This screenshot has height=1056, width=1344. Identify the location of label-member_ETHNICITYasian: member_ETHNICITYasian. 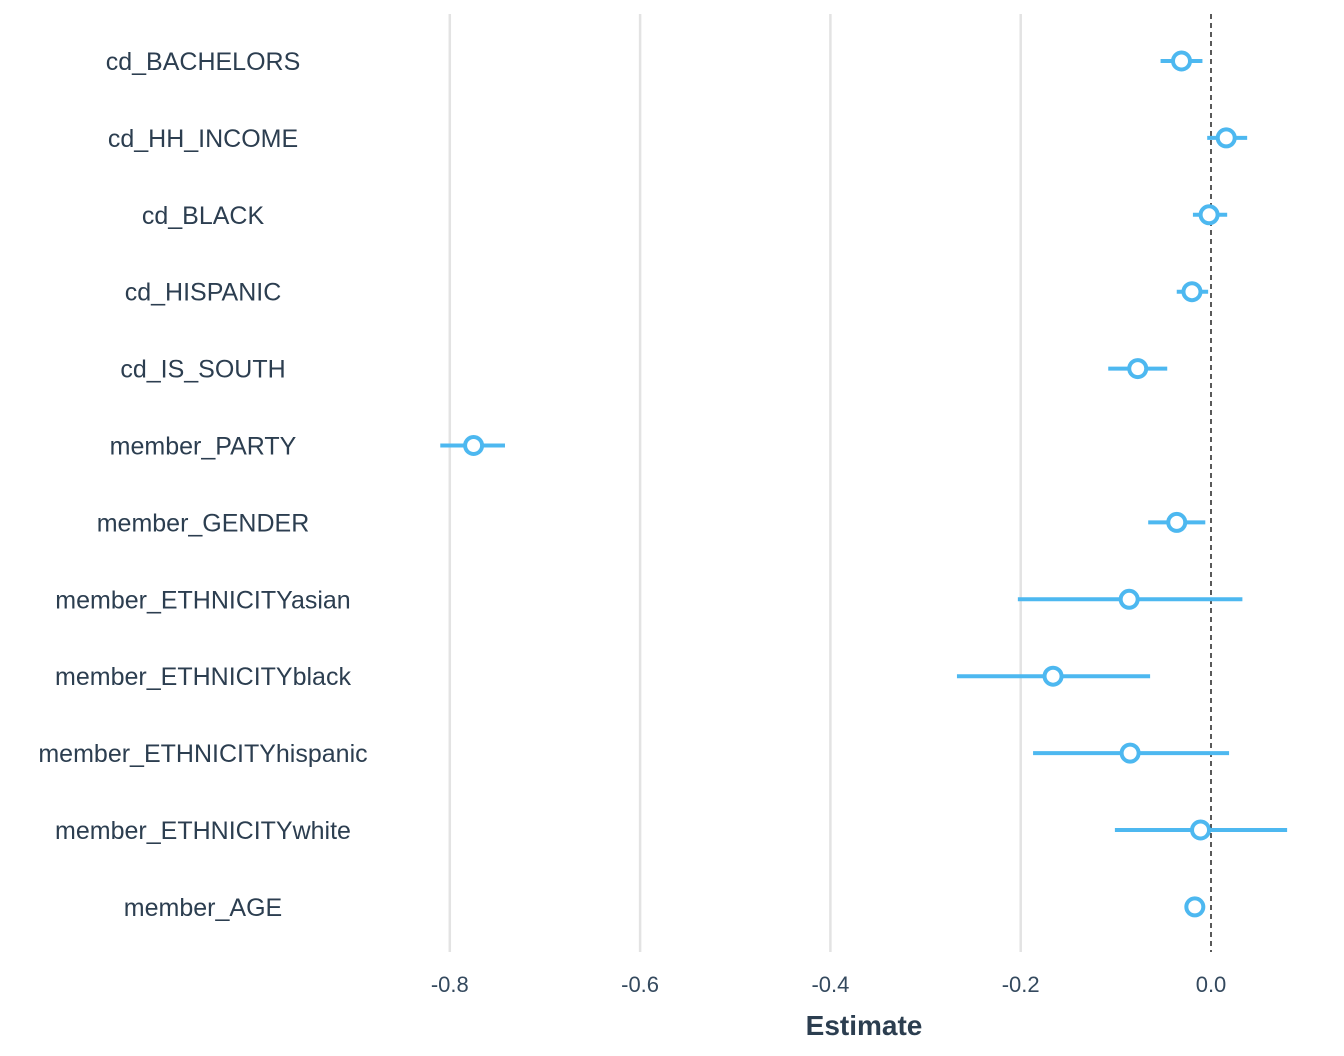
(202, 600).